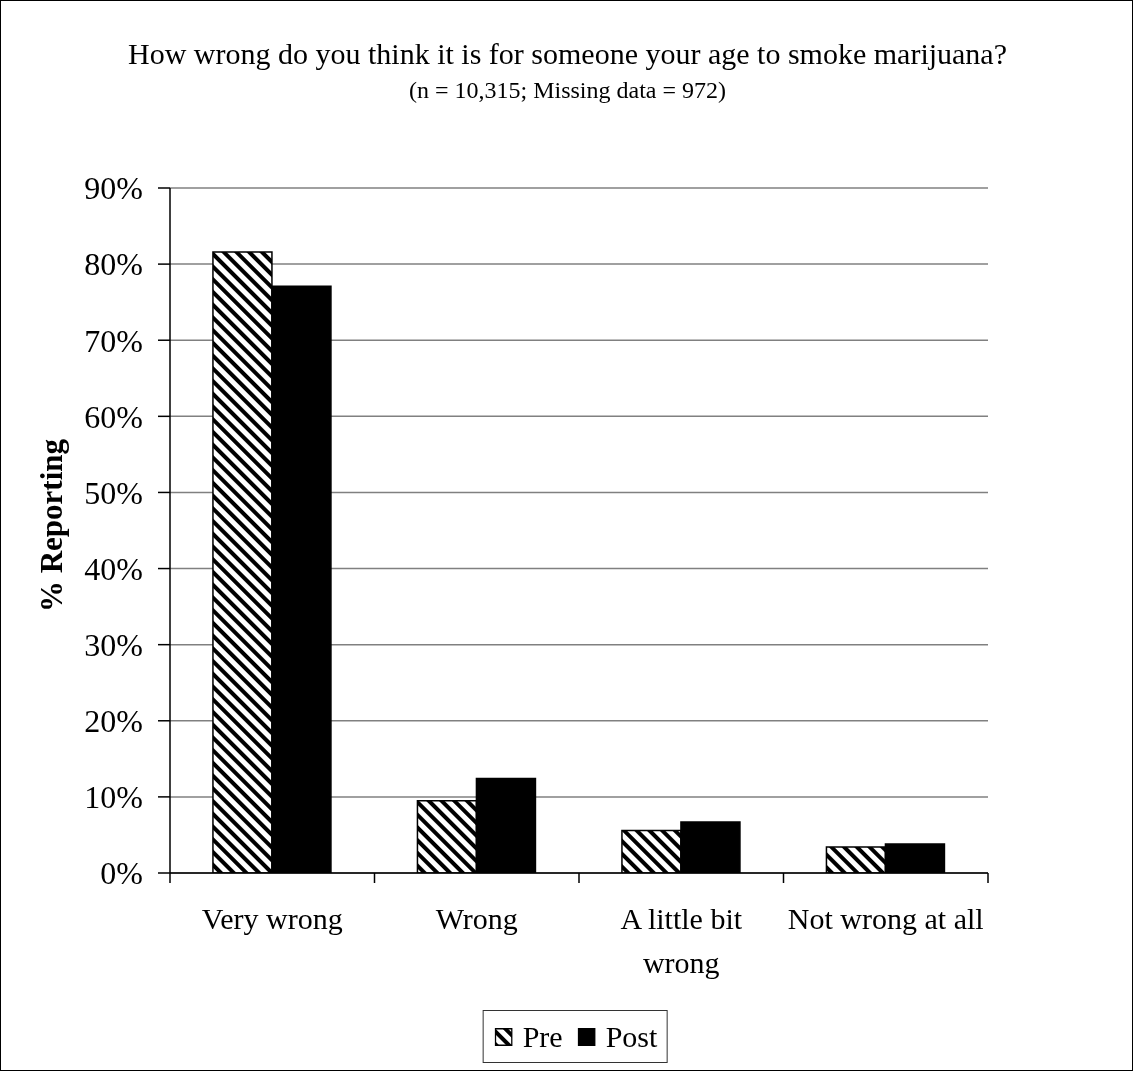 The height and width of the screenshot is (1071, 1133). Describe the element at coordinates (113, 188) in the screenshot. I see `y-tick-label: 90%` at that location.